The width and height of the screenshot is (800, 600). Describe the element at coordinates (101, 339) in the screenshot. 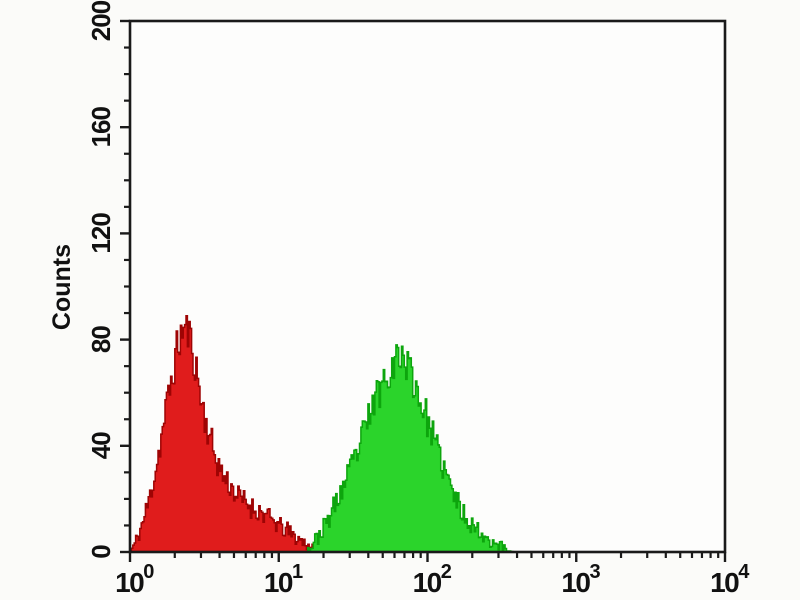

I see `y-tick-label: 80` at that location.